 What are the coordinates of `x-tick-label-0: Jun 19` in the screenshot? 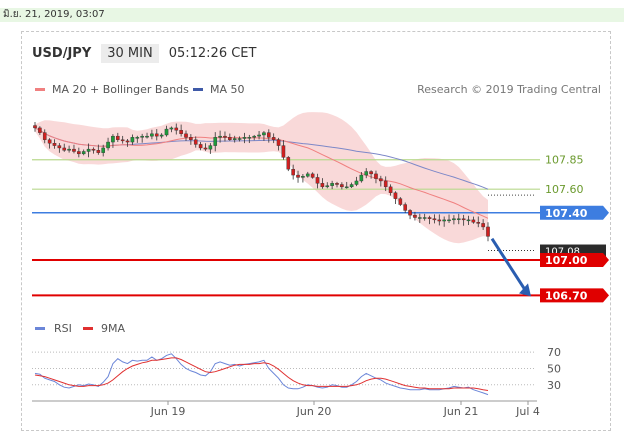 It's located at (168, 411).